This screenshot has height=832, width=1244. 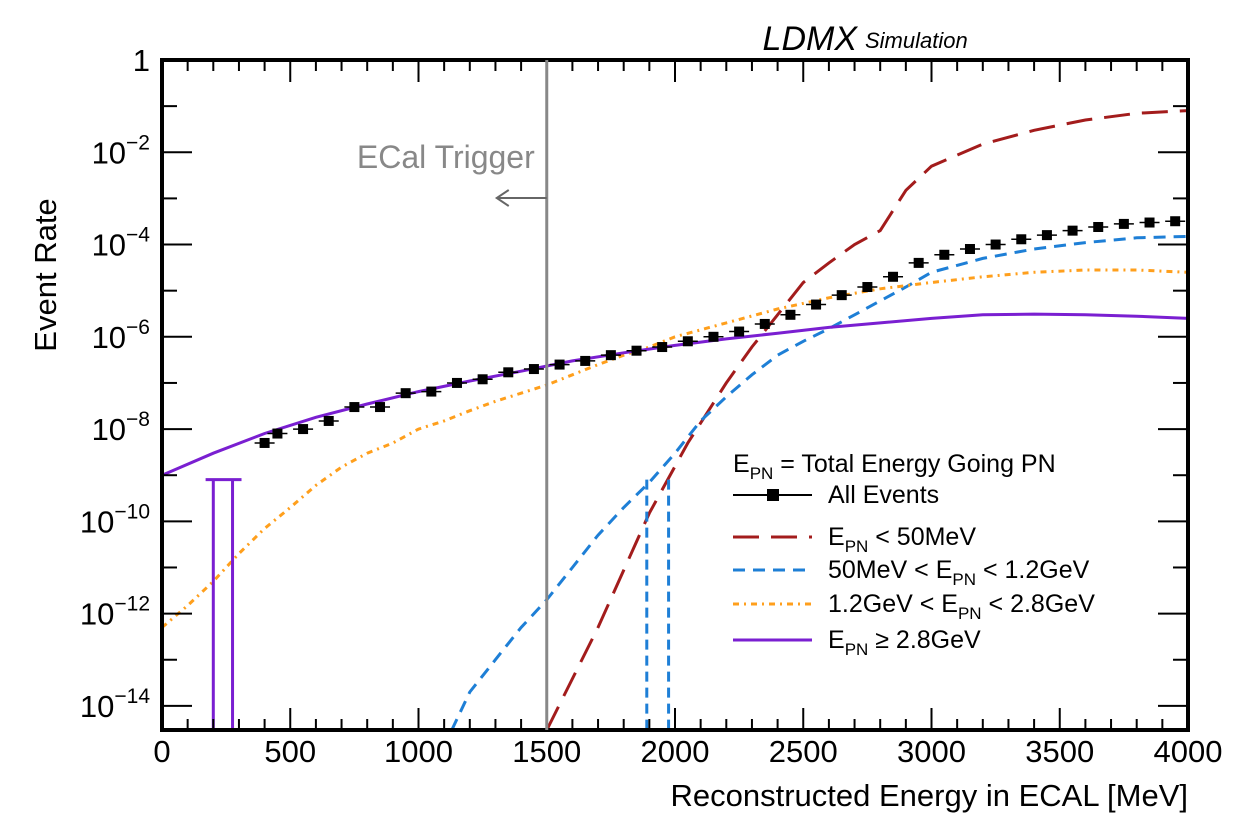 I want to click on legend-swatch-marker, so click(x=773, y=495).